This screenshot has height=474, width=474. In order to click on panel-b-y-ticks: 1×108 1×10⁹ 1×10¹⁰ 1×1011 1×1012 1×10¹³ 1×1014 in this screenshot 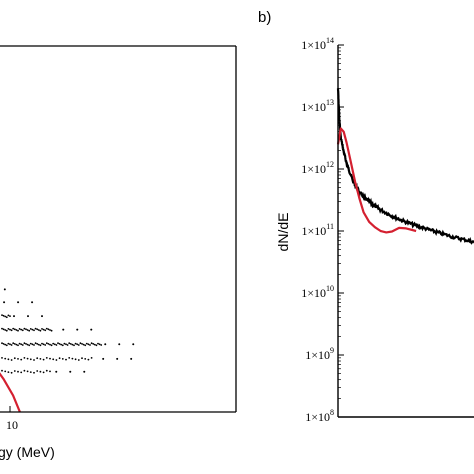, I will do `click(322, 230)`.